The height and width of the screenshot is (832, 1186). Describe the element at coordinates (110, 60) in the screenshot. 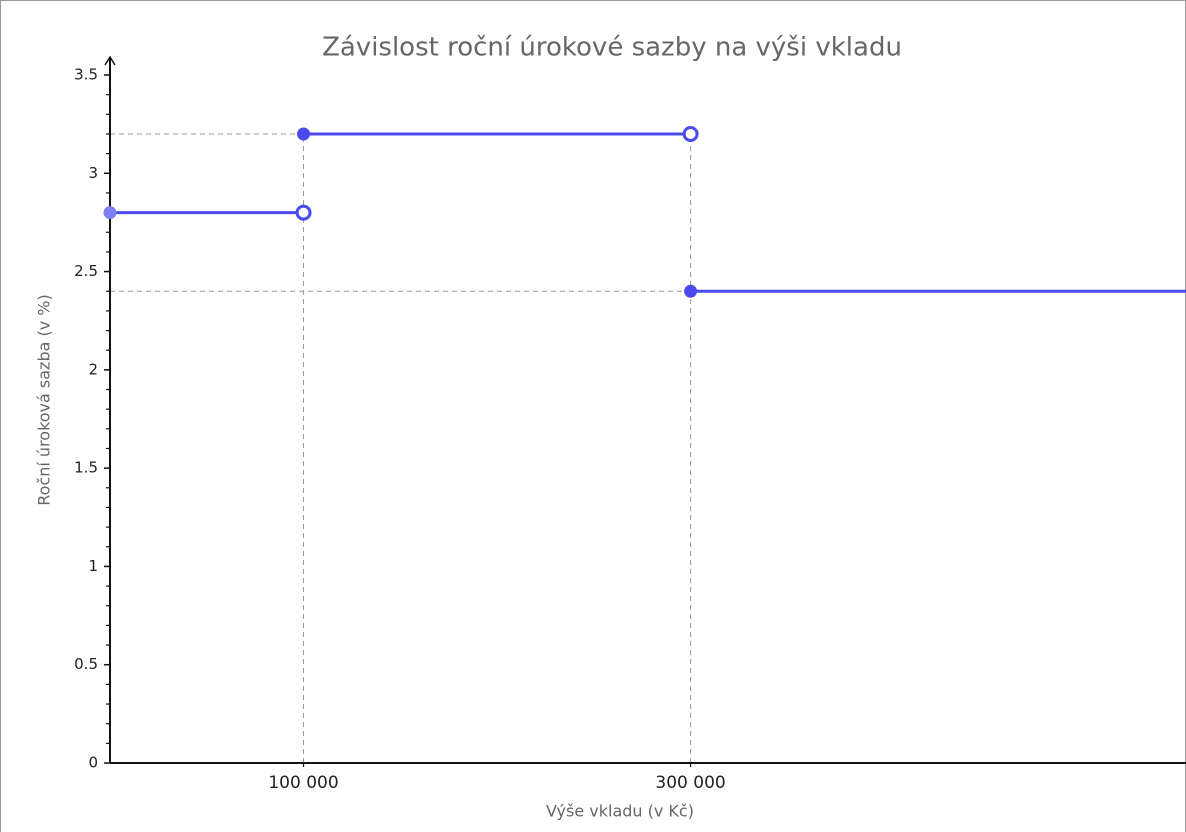

I see `y-axis-arrow` at that location.